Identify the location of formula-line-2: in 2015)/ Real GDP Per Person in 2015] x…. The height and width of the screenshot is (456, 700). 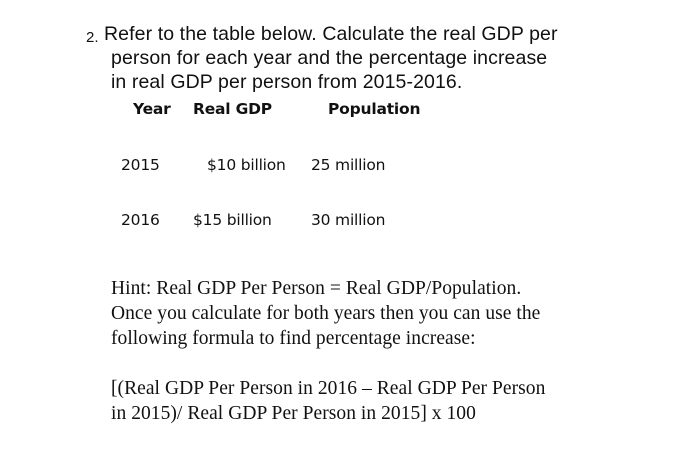
(293, 413).